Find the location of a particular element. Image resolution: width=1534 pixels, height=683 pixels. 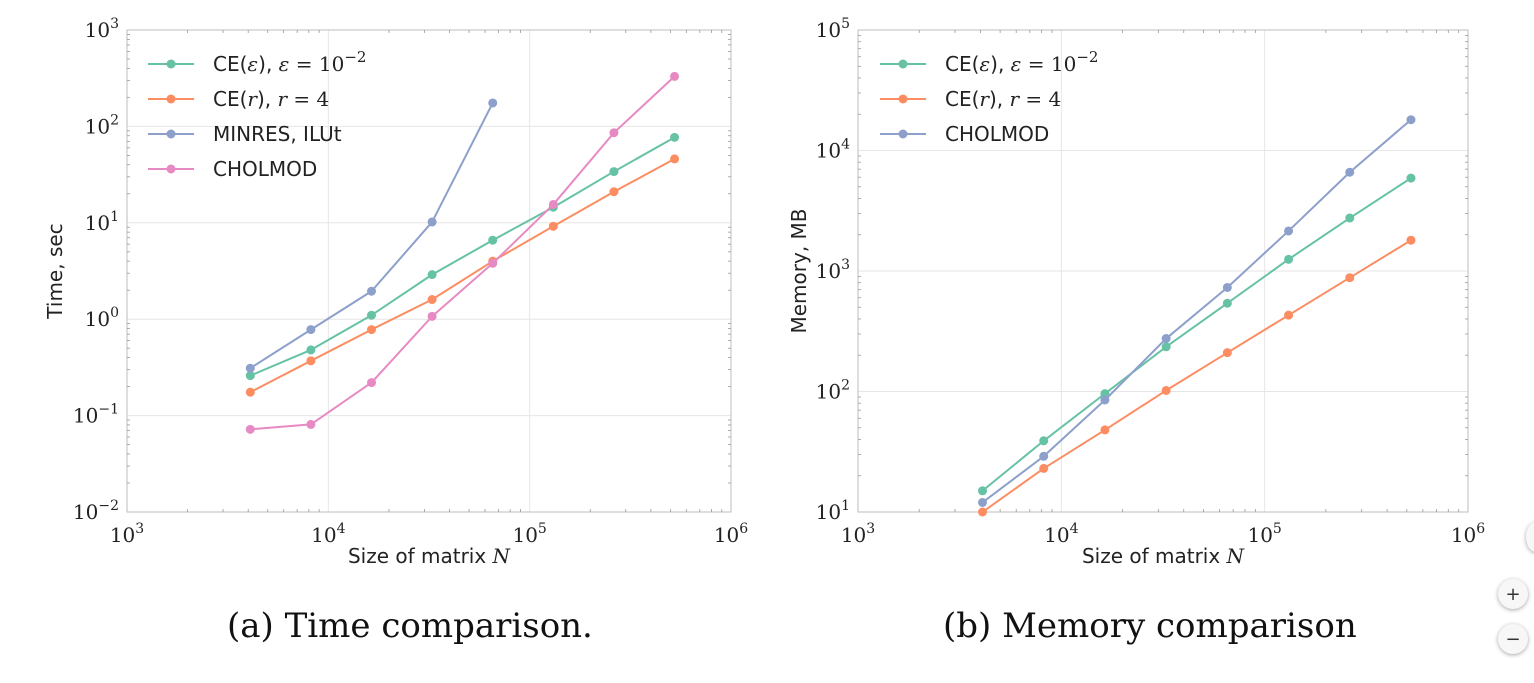

y-tick-label: 10⁻¹ is located at coordinates (96, 415).